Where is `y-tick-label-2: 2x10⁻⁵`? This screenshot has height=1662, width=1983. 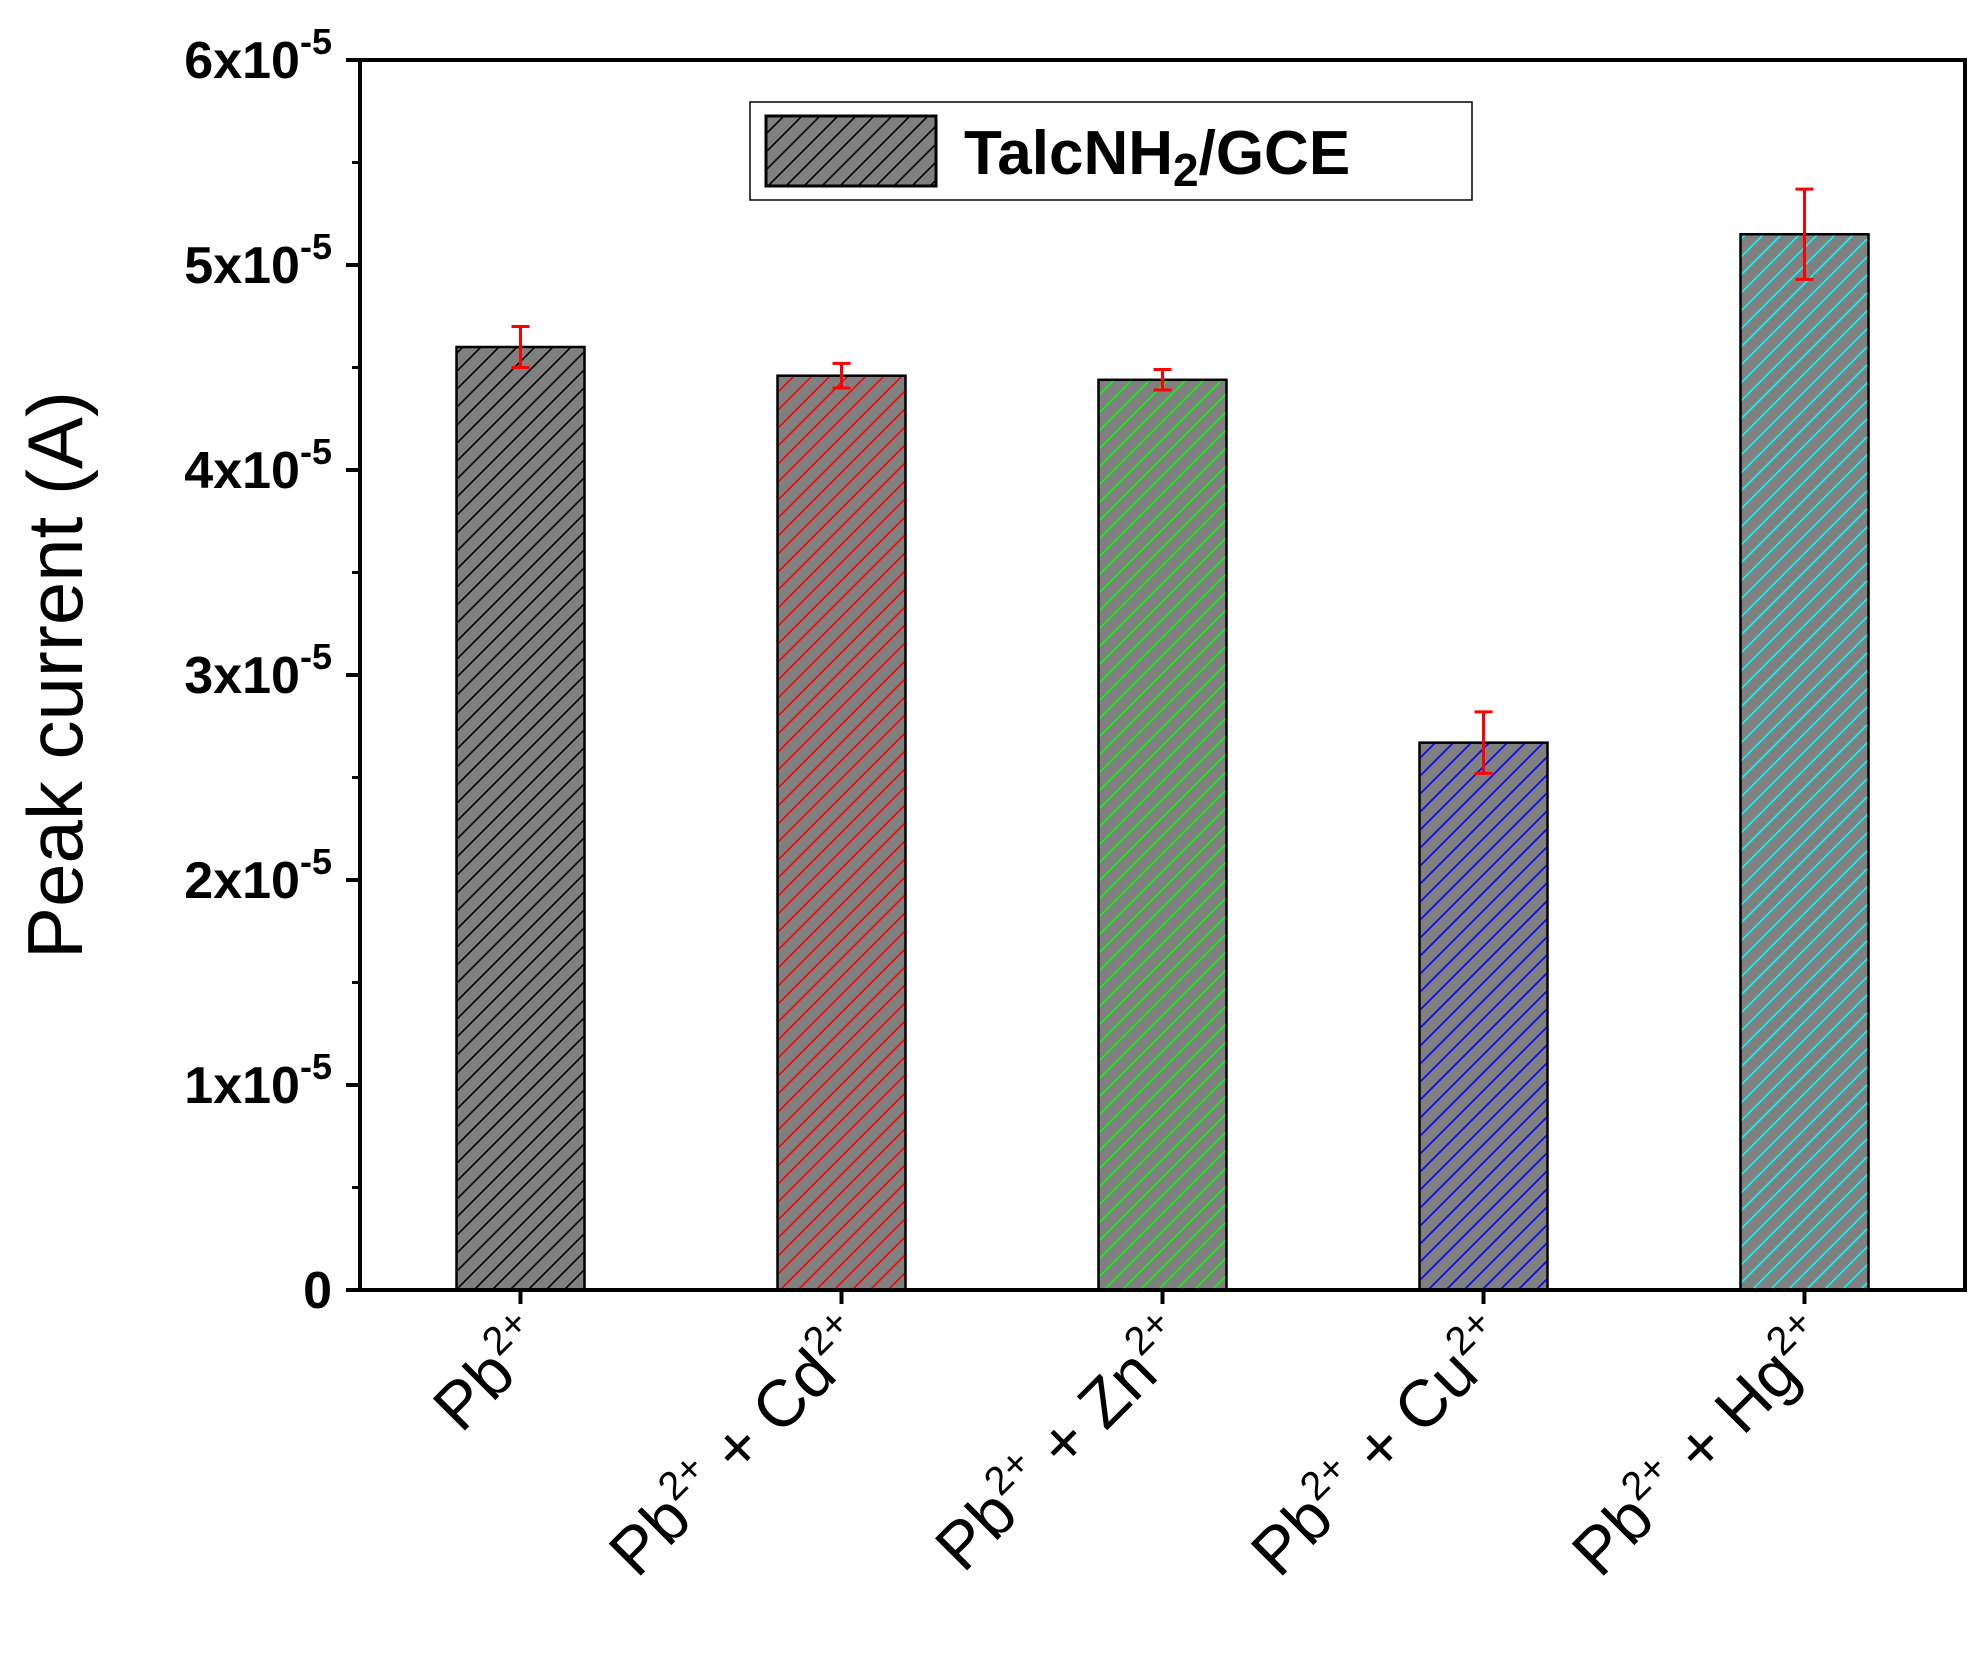 y-tick-label-2: 2x10⁻⁵ is located at coordinates (258, 875).